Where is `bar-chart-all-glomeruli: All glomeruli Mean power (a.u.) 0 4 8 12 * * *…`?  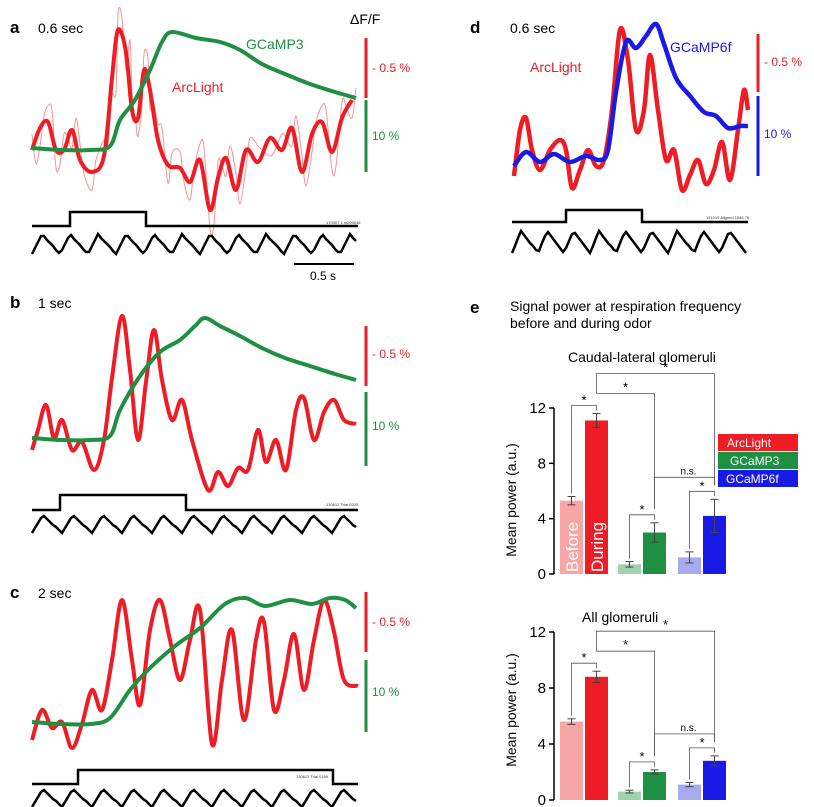 bar-chart-all-glomeruli: All glomeruli Mean power (a.u.) 0 4 8 12 * * *… is located at coordinates (614, 708).